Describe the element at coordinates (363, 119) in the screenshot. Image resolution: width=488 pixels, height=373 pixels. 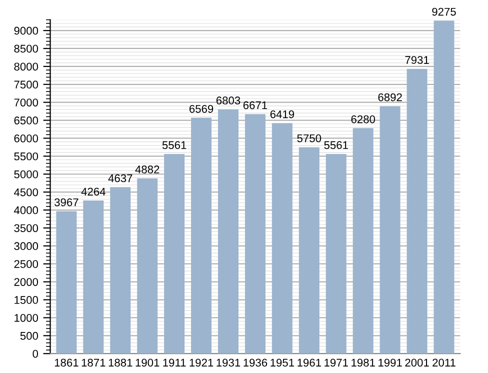
I see `data-label: 6280` at that location.